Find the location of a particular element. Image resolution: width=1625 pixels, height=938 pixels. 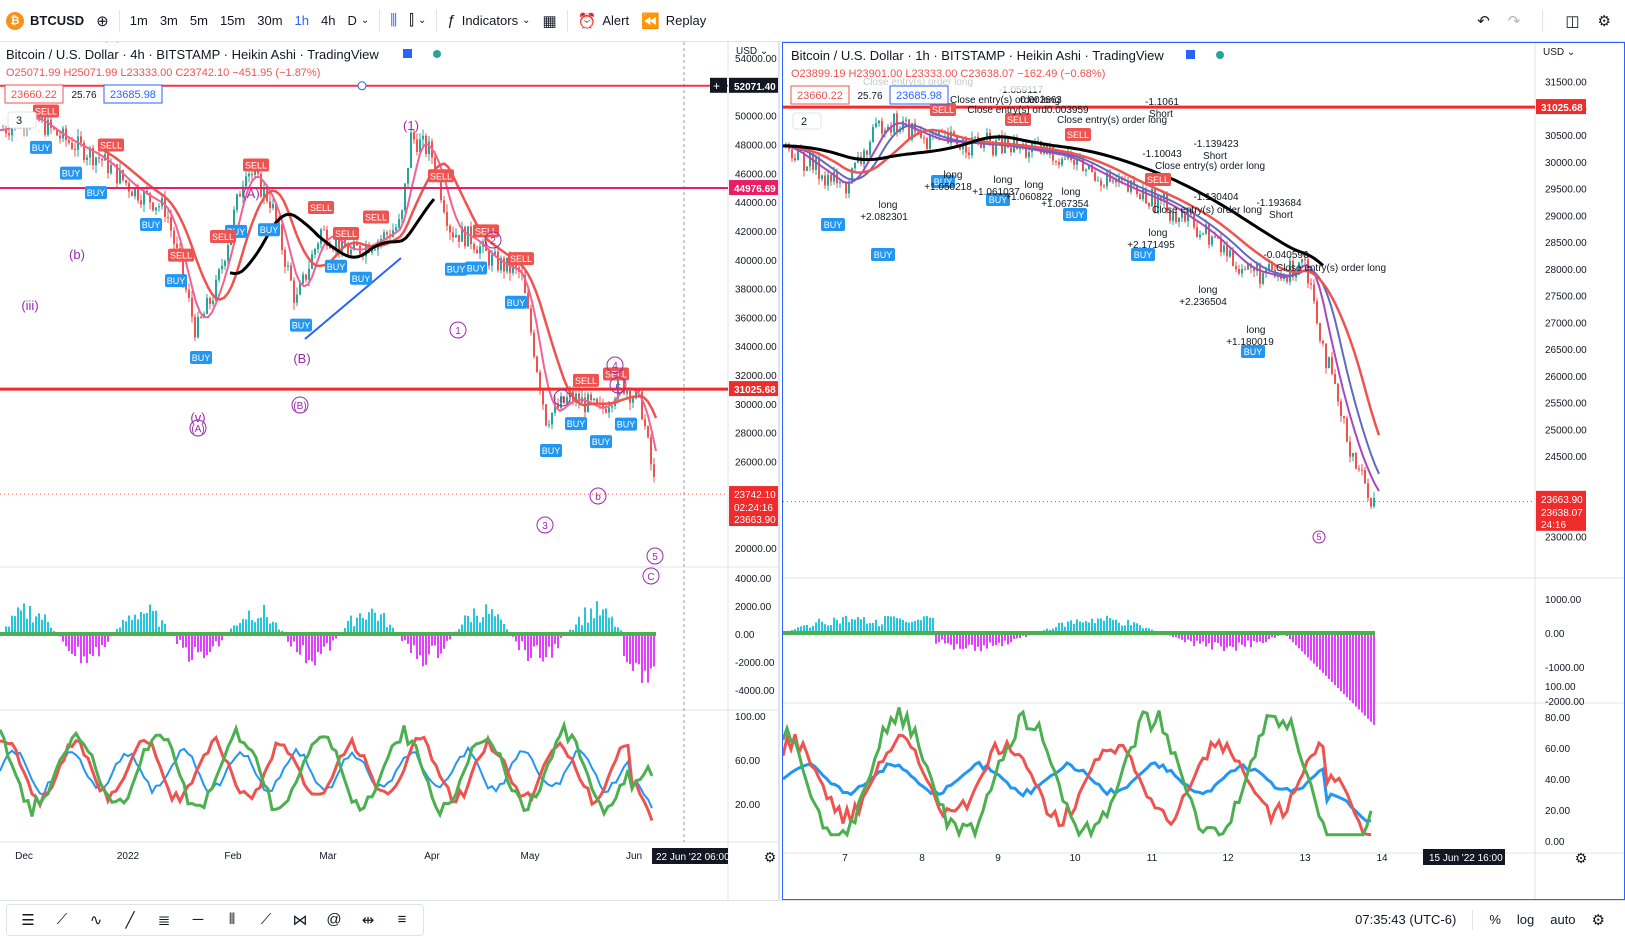

compare-button: ⊕ is located at coordinates (102, 21).